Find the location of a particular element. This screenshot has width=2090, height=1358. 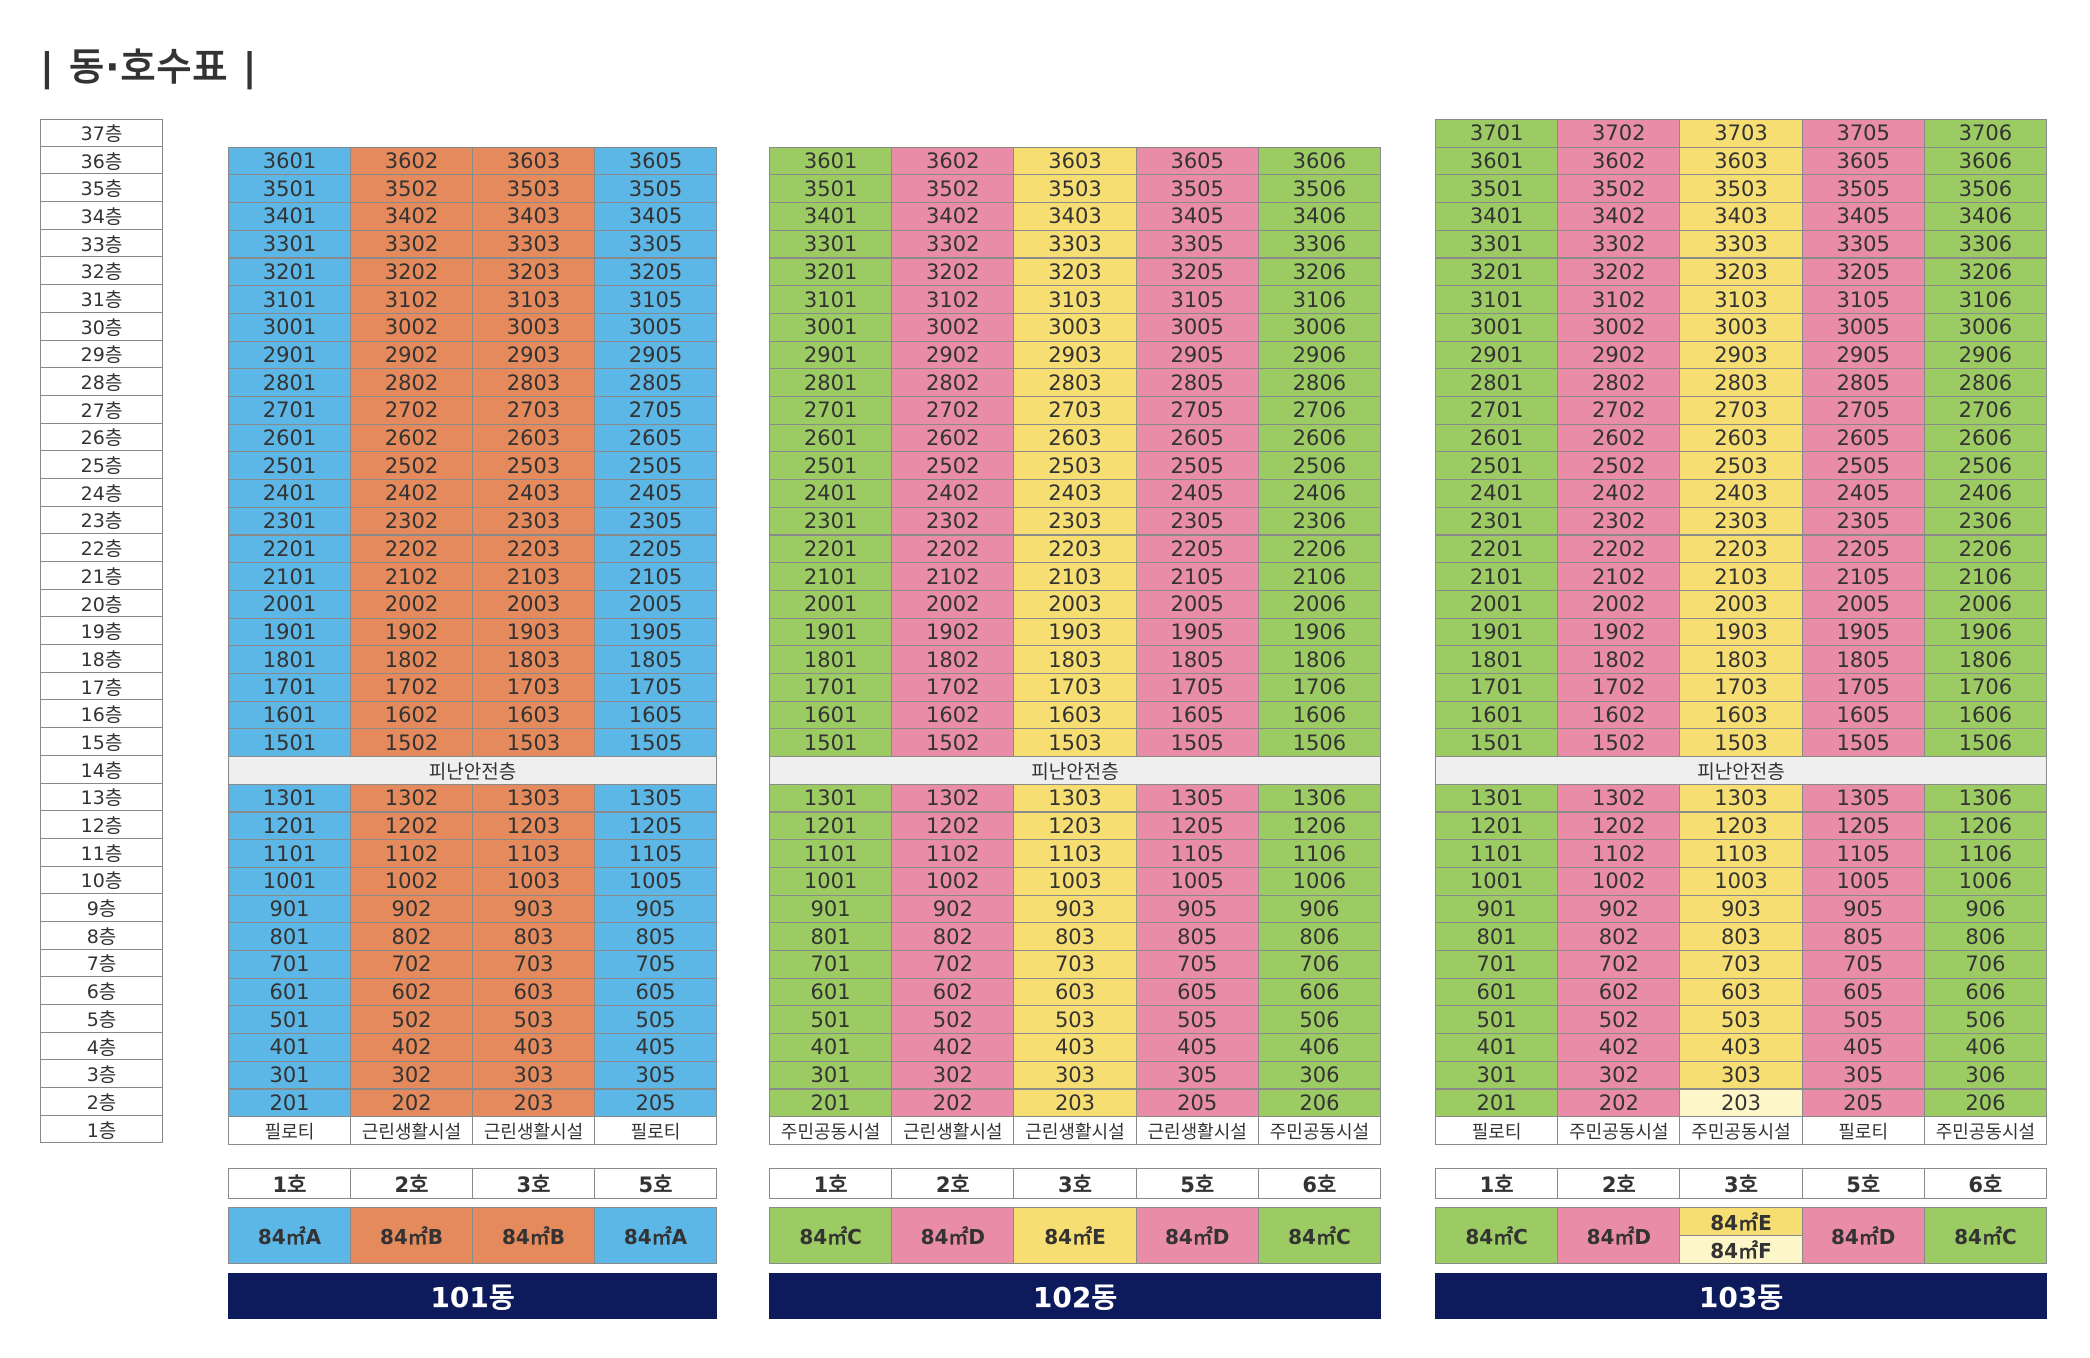

unit-cell: 702 is located at coordinates (411, 964).